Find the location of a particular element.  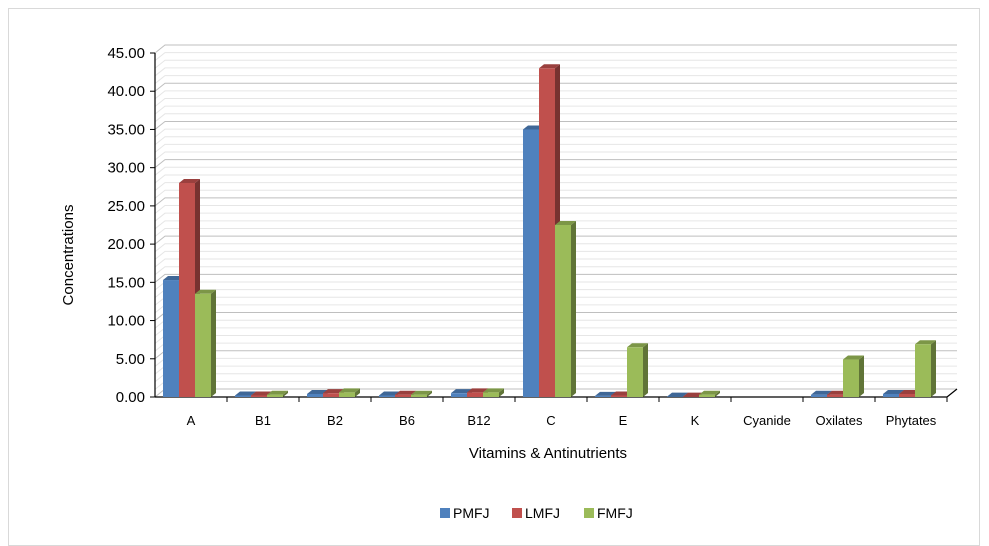

bar-FMFJ-A is located at coordinates (205, 343).